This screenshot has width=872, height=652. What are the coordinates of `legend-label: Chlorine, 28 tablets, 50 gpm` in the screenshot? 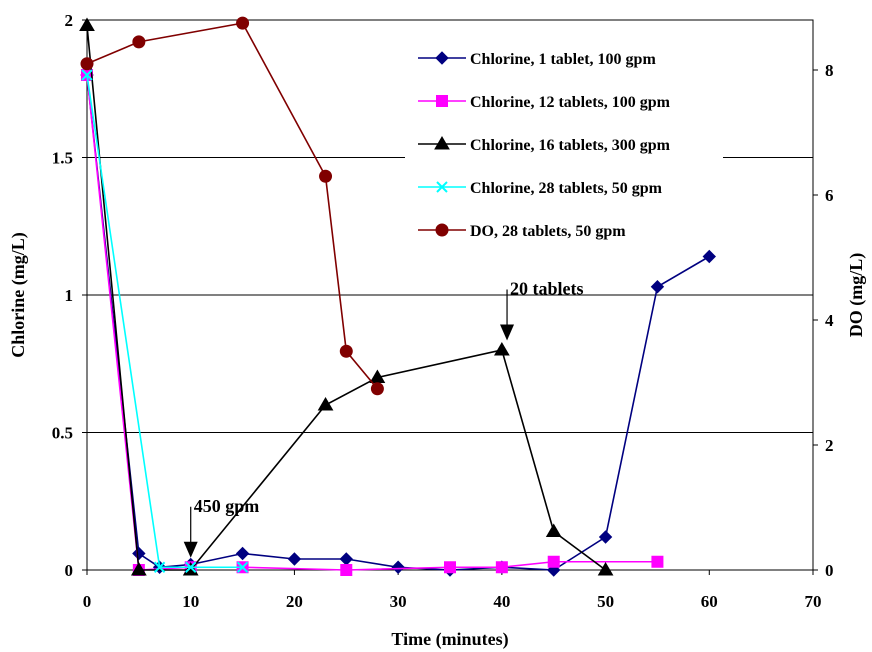 It's located at (566, 188).